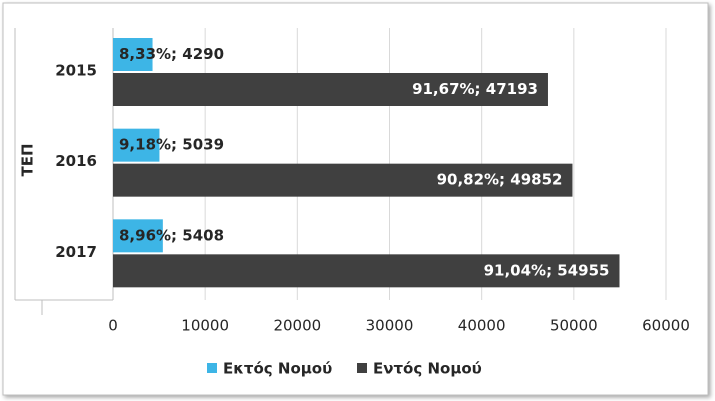  What do you see at coordinates (28, 159) in the screenshot?
I see `group-label: ΤΕΠ` at bounding box center [28, 159].